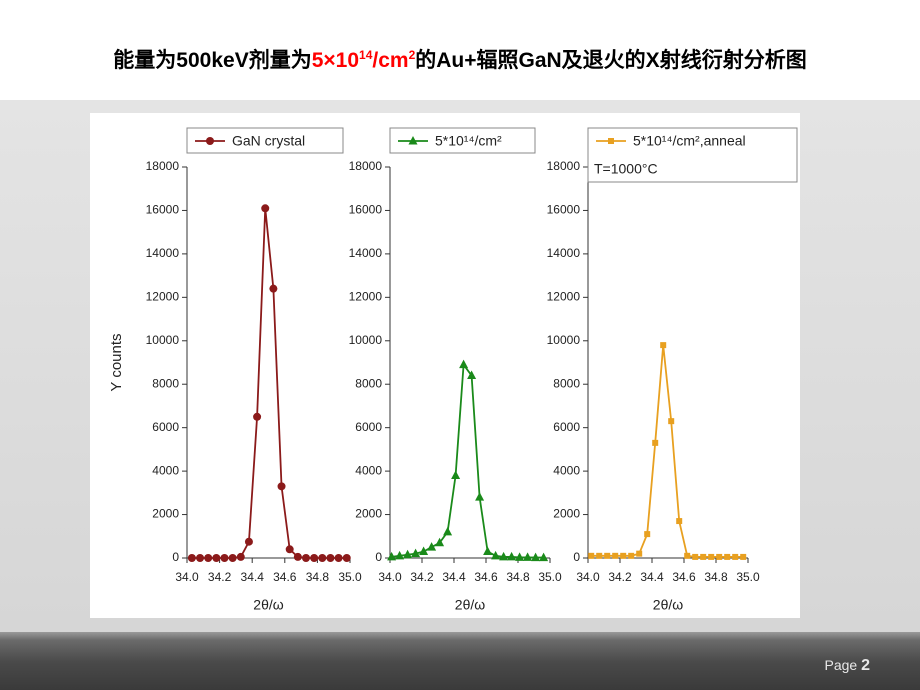 This screenshot has width=920, height=690. Describe the element at coordinates (335, 60) in the screenshot. I see `title-part: 5×10` at that location.